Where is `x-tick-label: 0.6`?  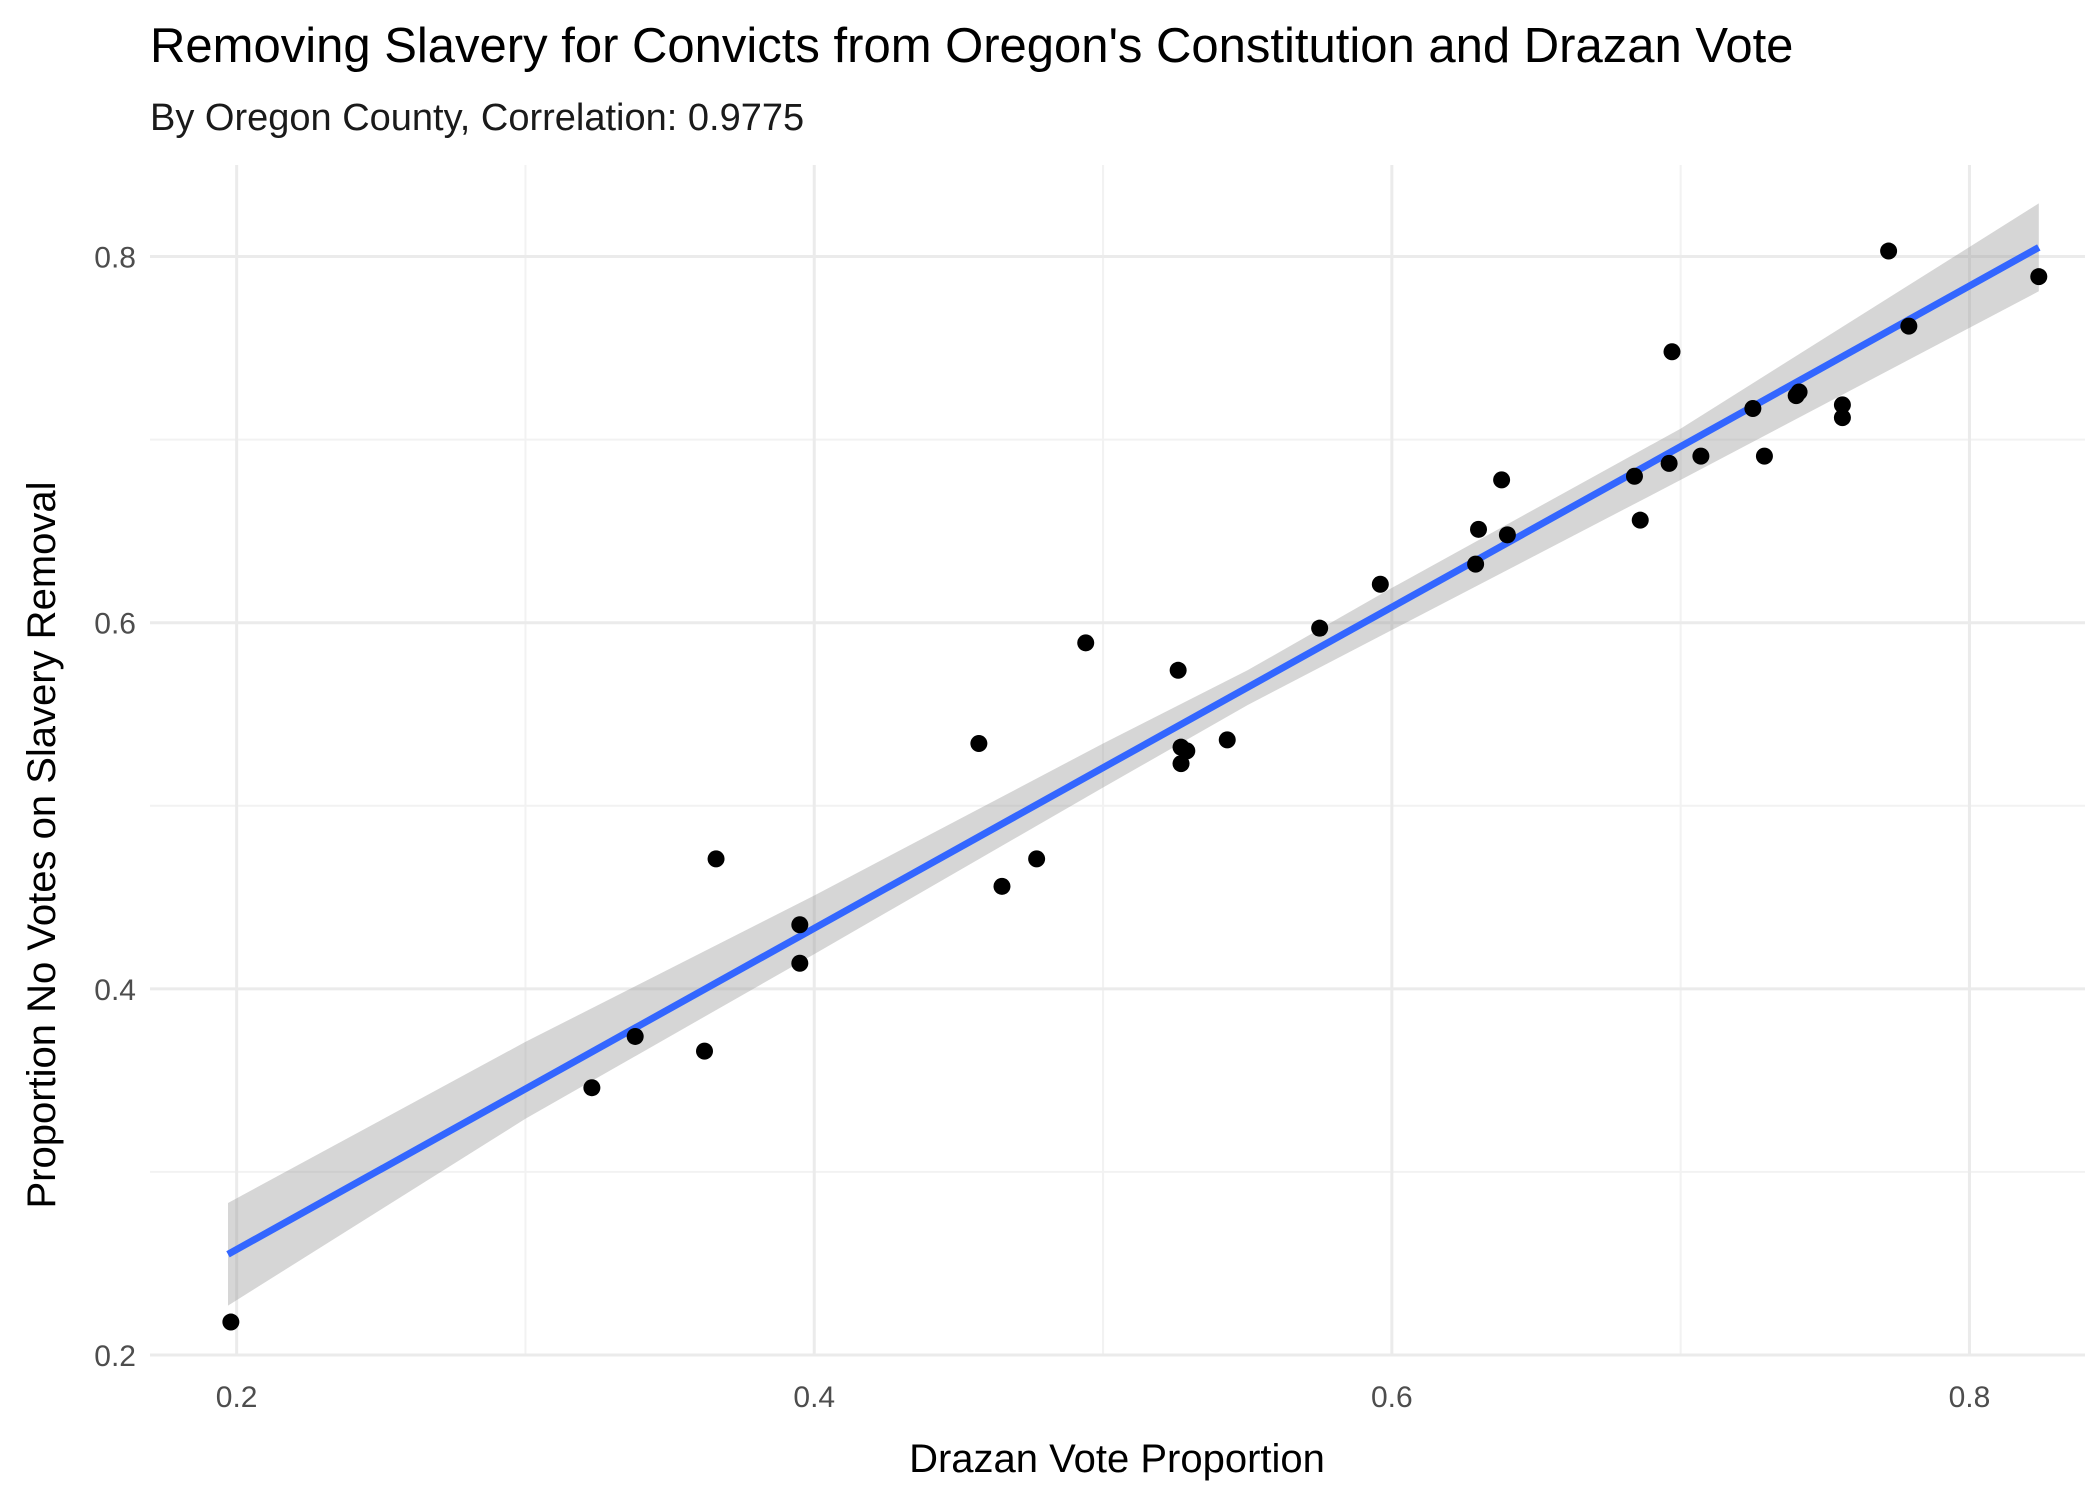 x-tick-label: 0.6 is located at coordinates (1392, 1397).